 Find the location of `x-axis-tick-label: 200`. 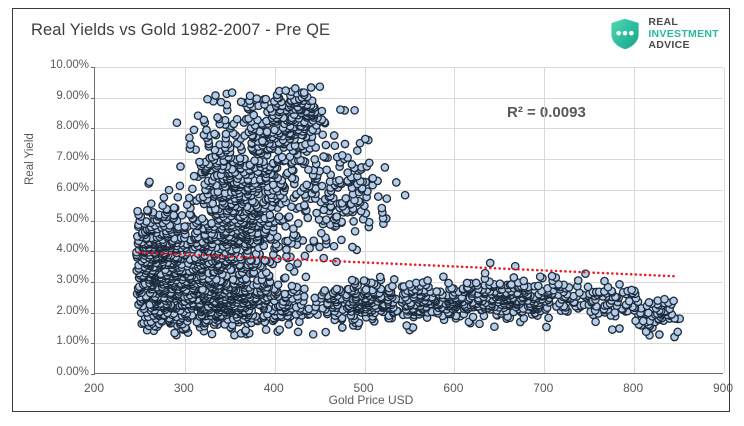

x-axis-tick-label: 200 is located at coordinates (94, 388).